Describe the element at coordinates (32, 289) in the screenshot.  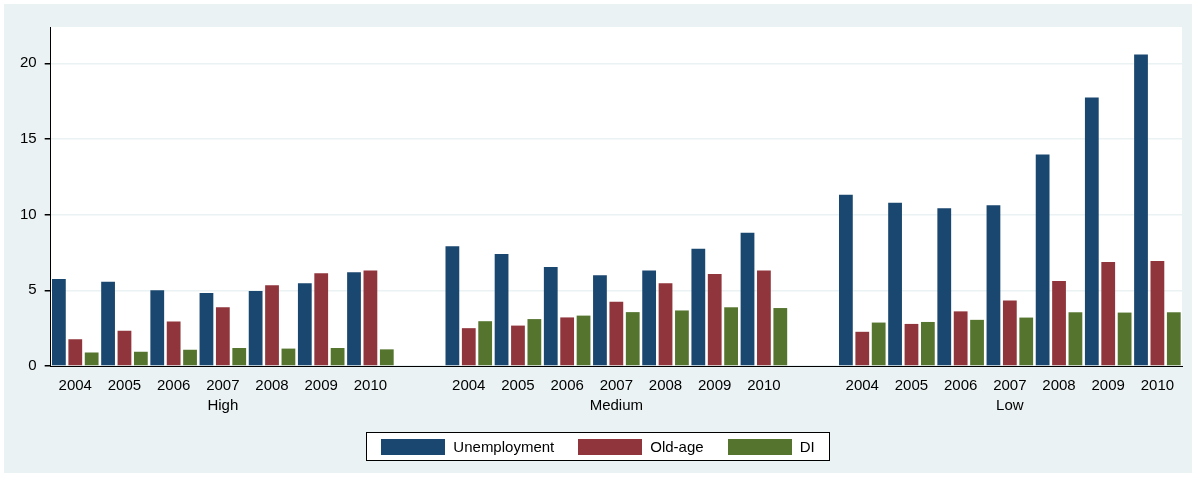
I see `y-tick-label: 5` at that location.